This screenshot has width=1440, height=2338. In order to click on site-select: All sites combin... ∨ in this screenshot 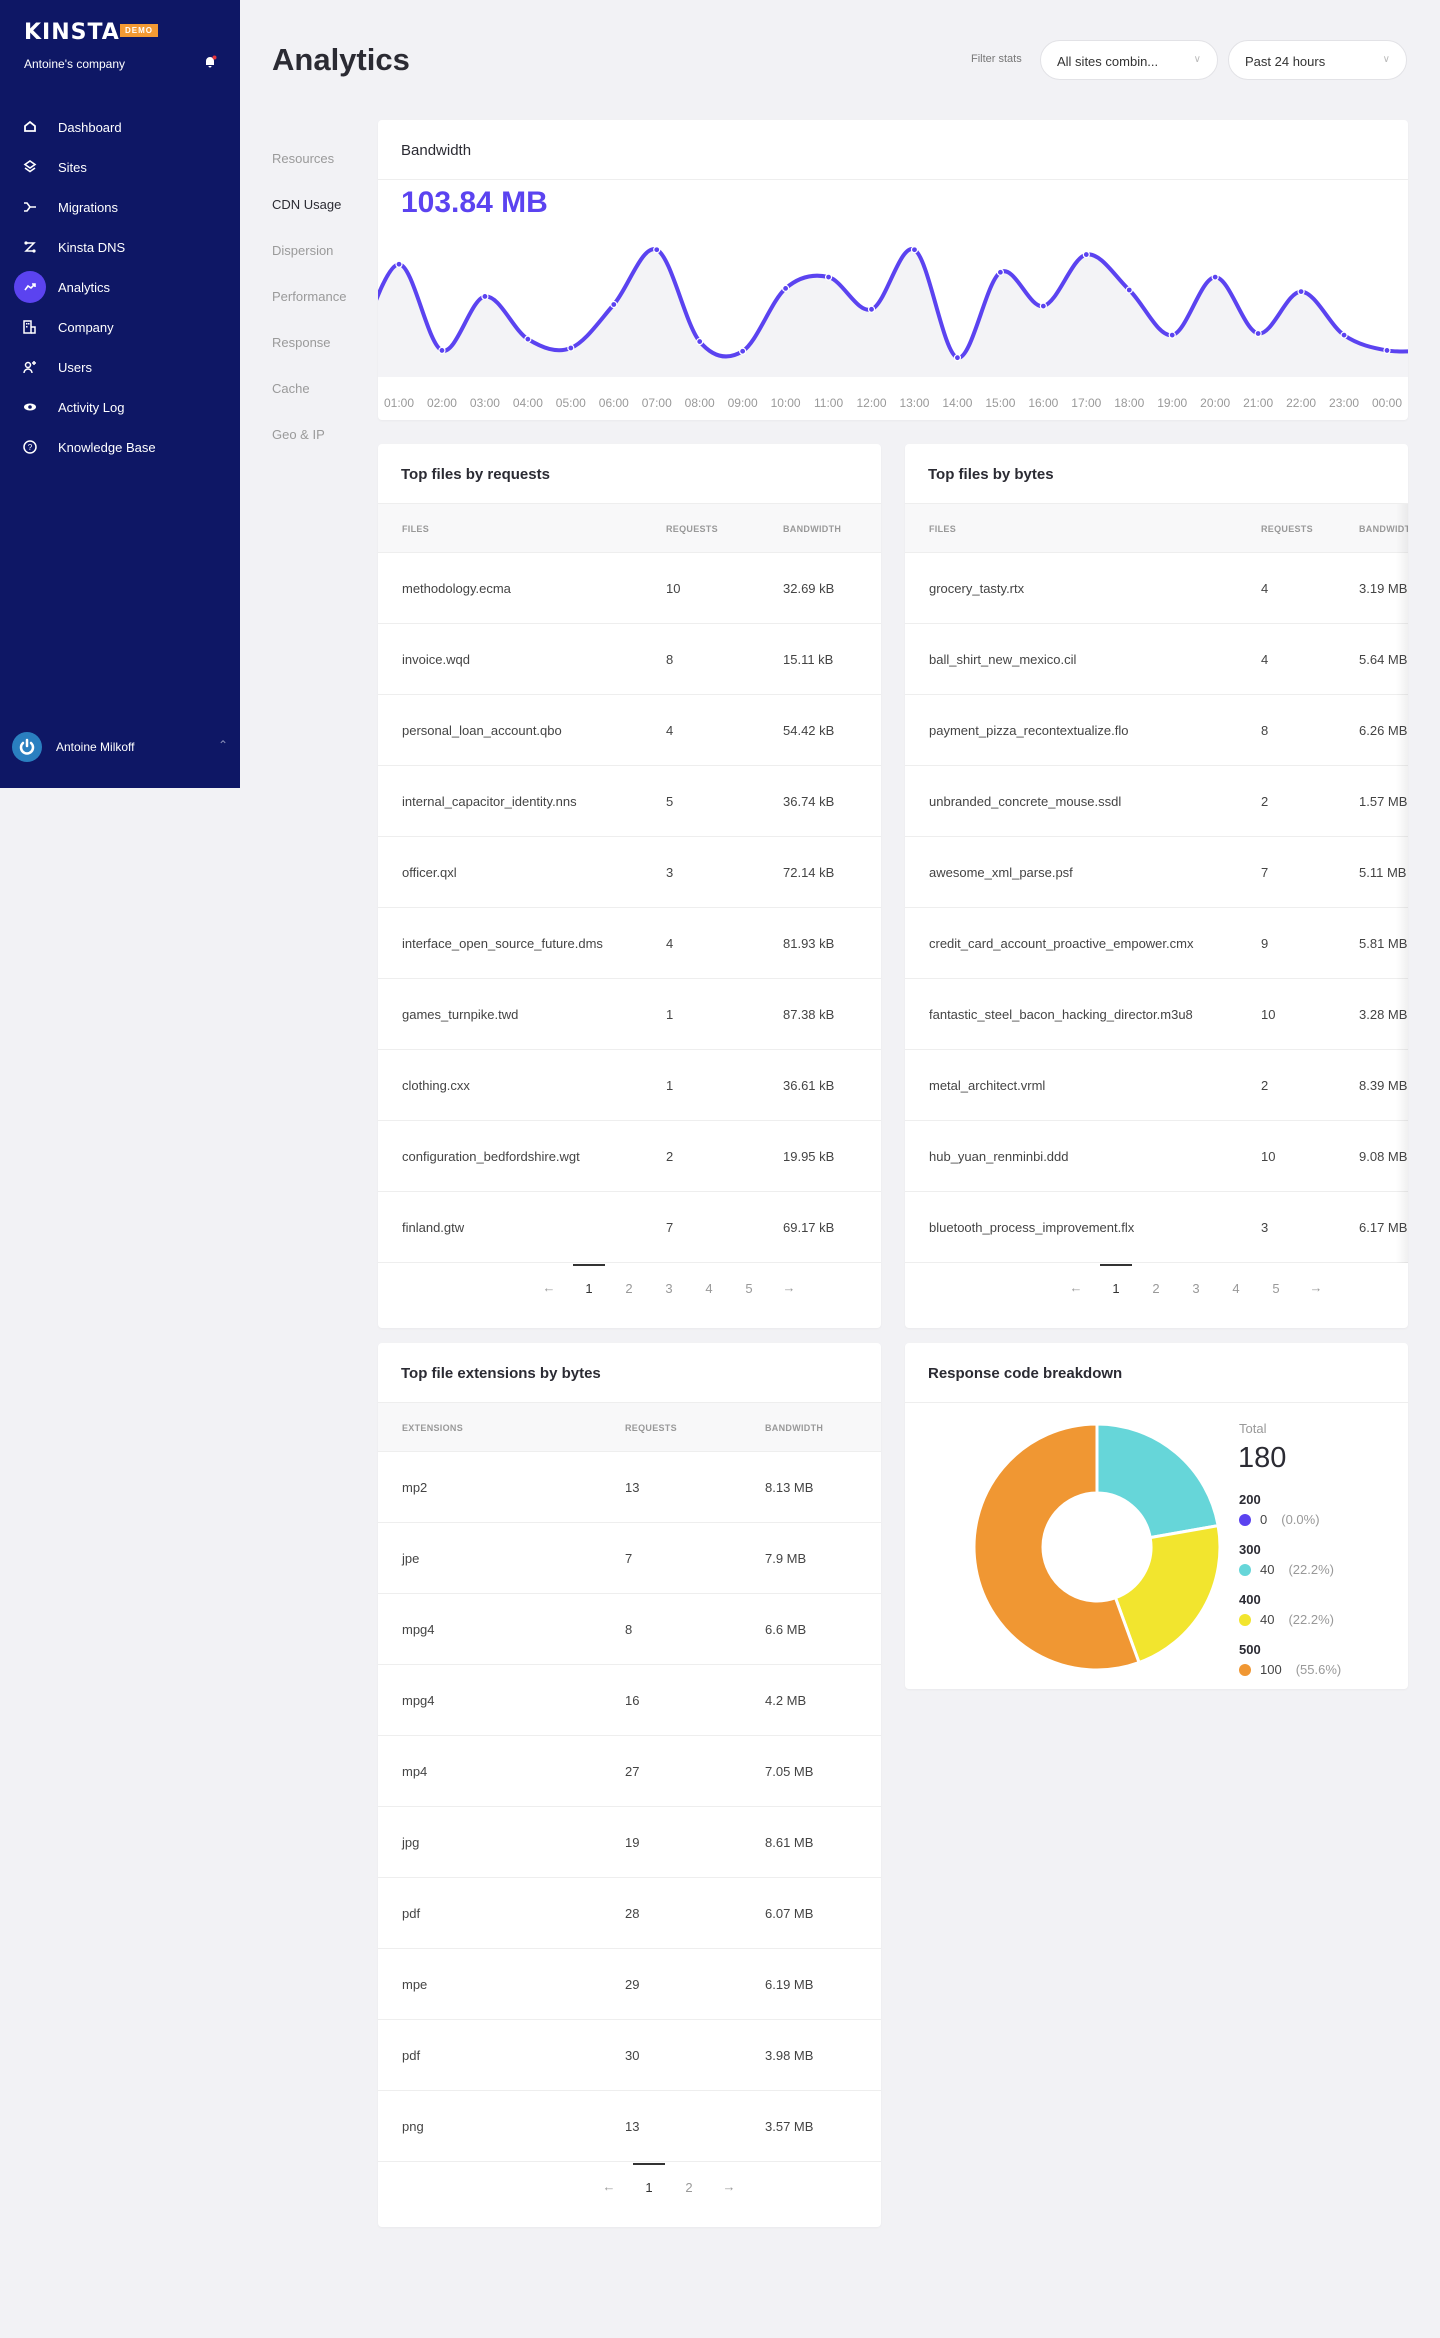, I will do `click(1129, 60)`.